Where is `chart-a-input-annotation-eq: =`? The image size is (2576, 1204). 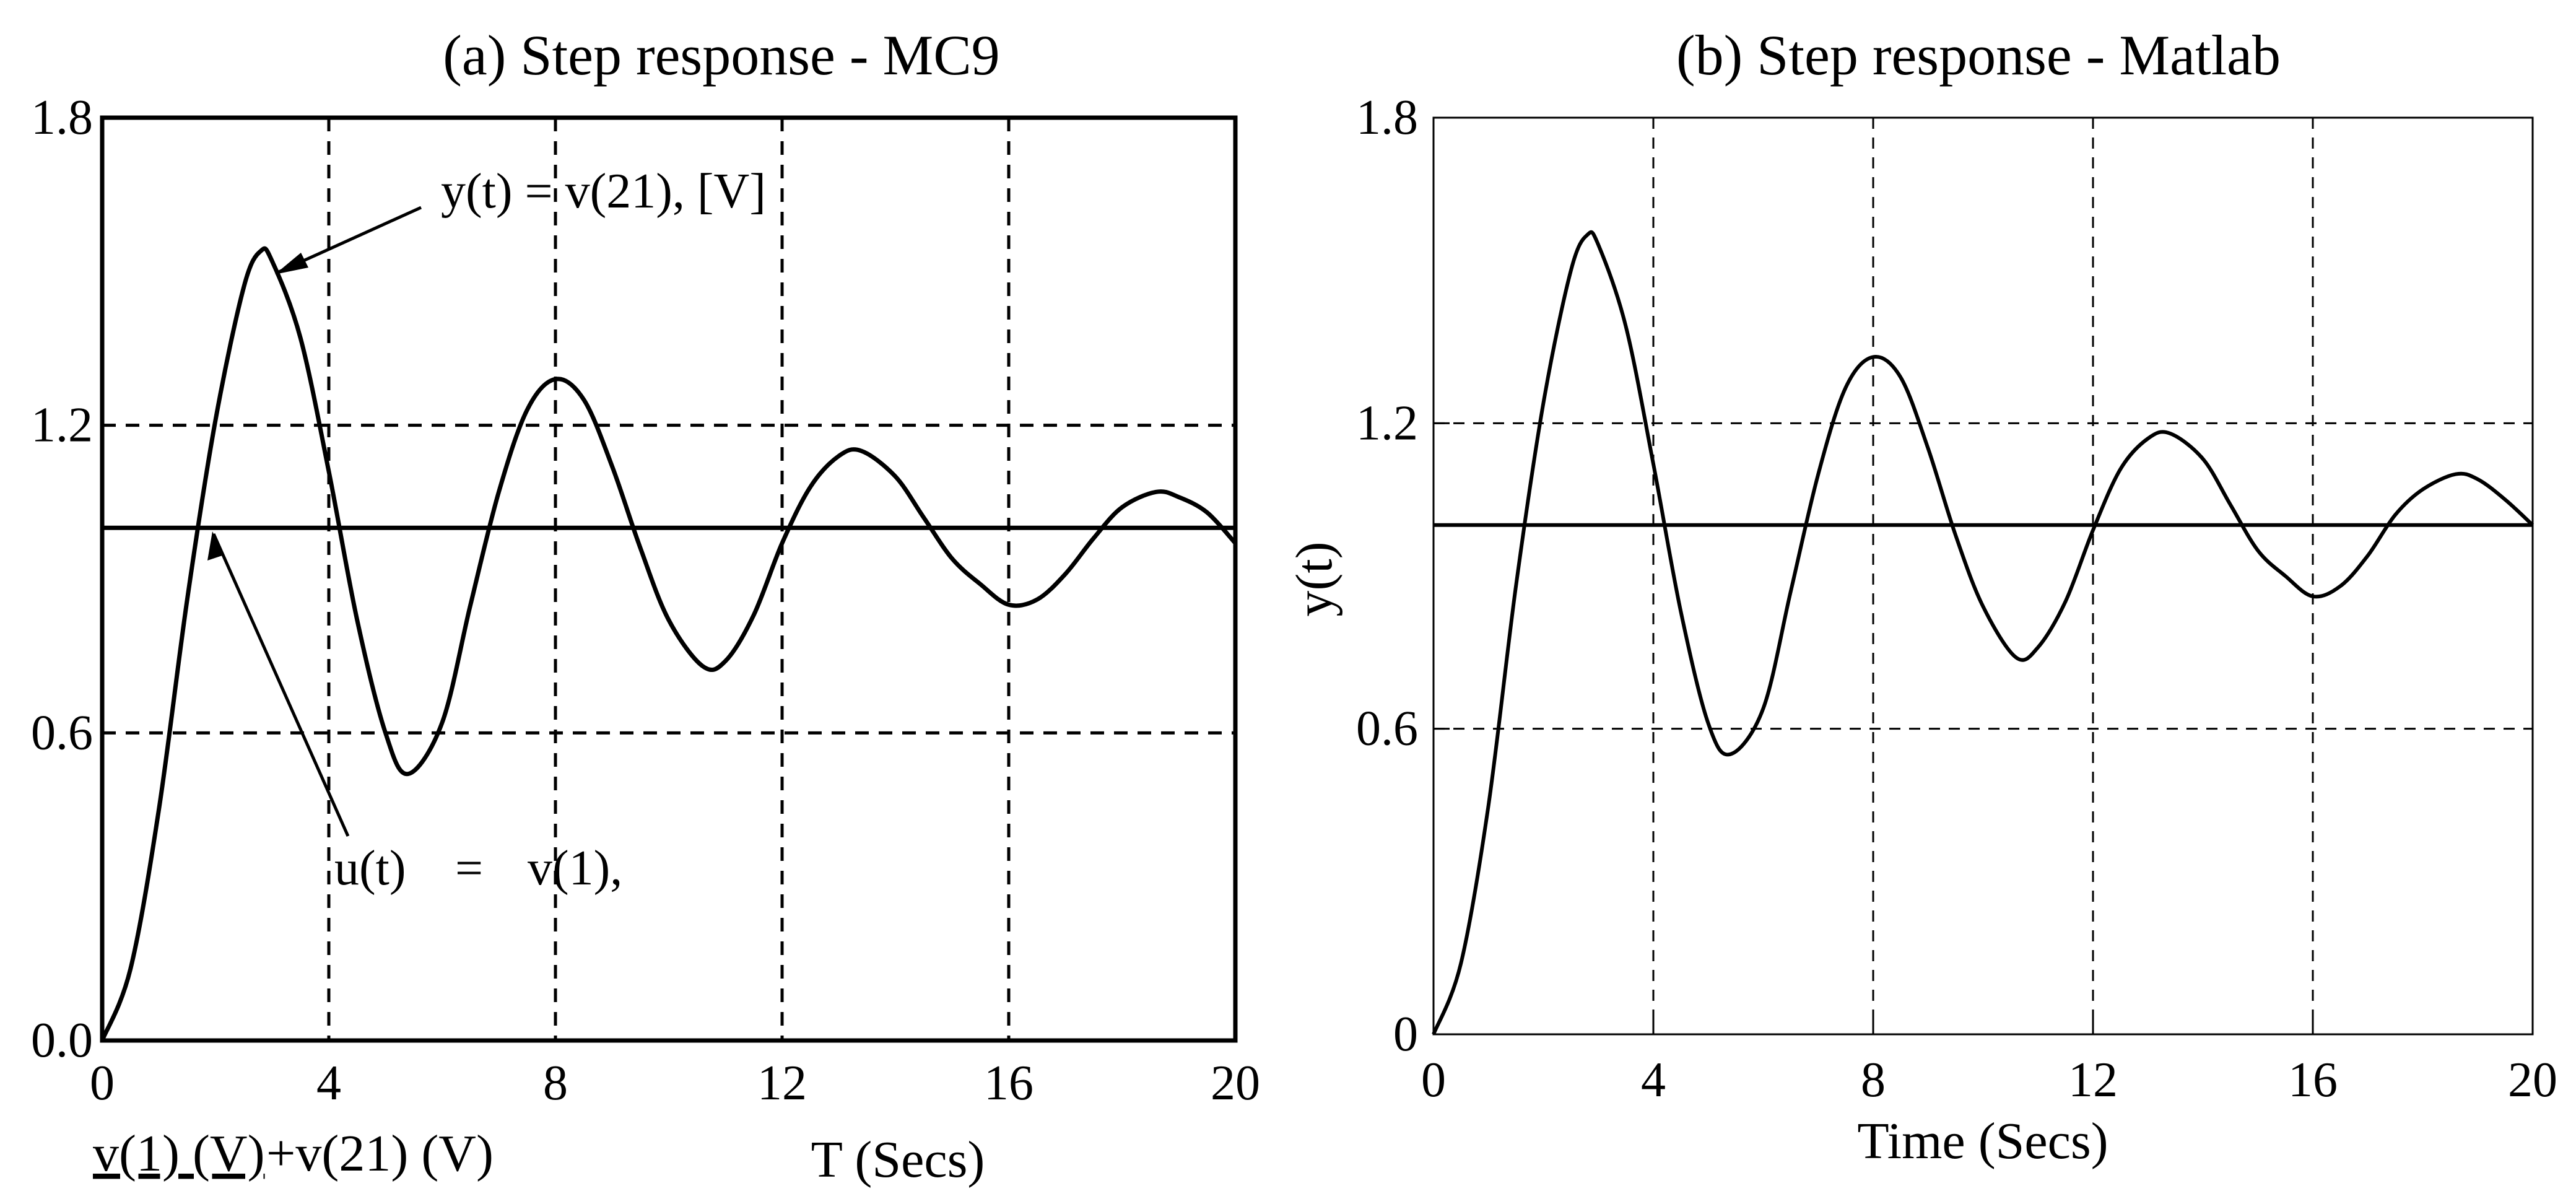
chart-a-input-annotation-eq: = is located at coordinates (469, 868).